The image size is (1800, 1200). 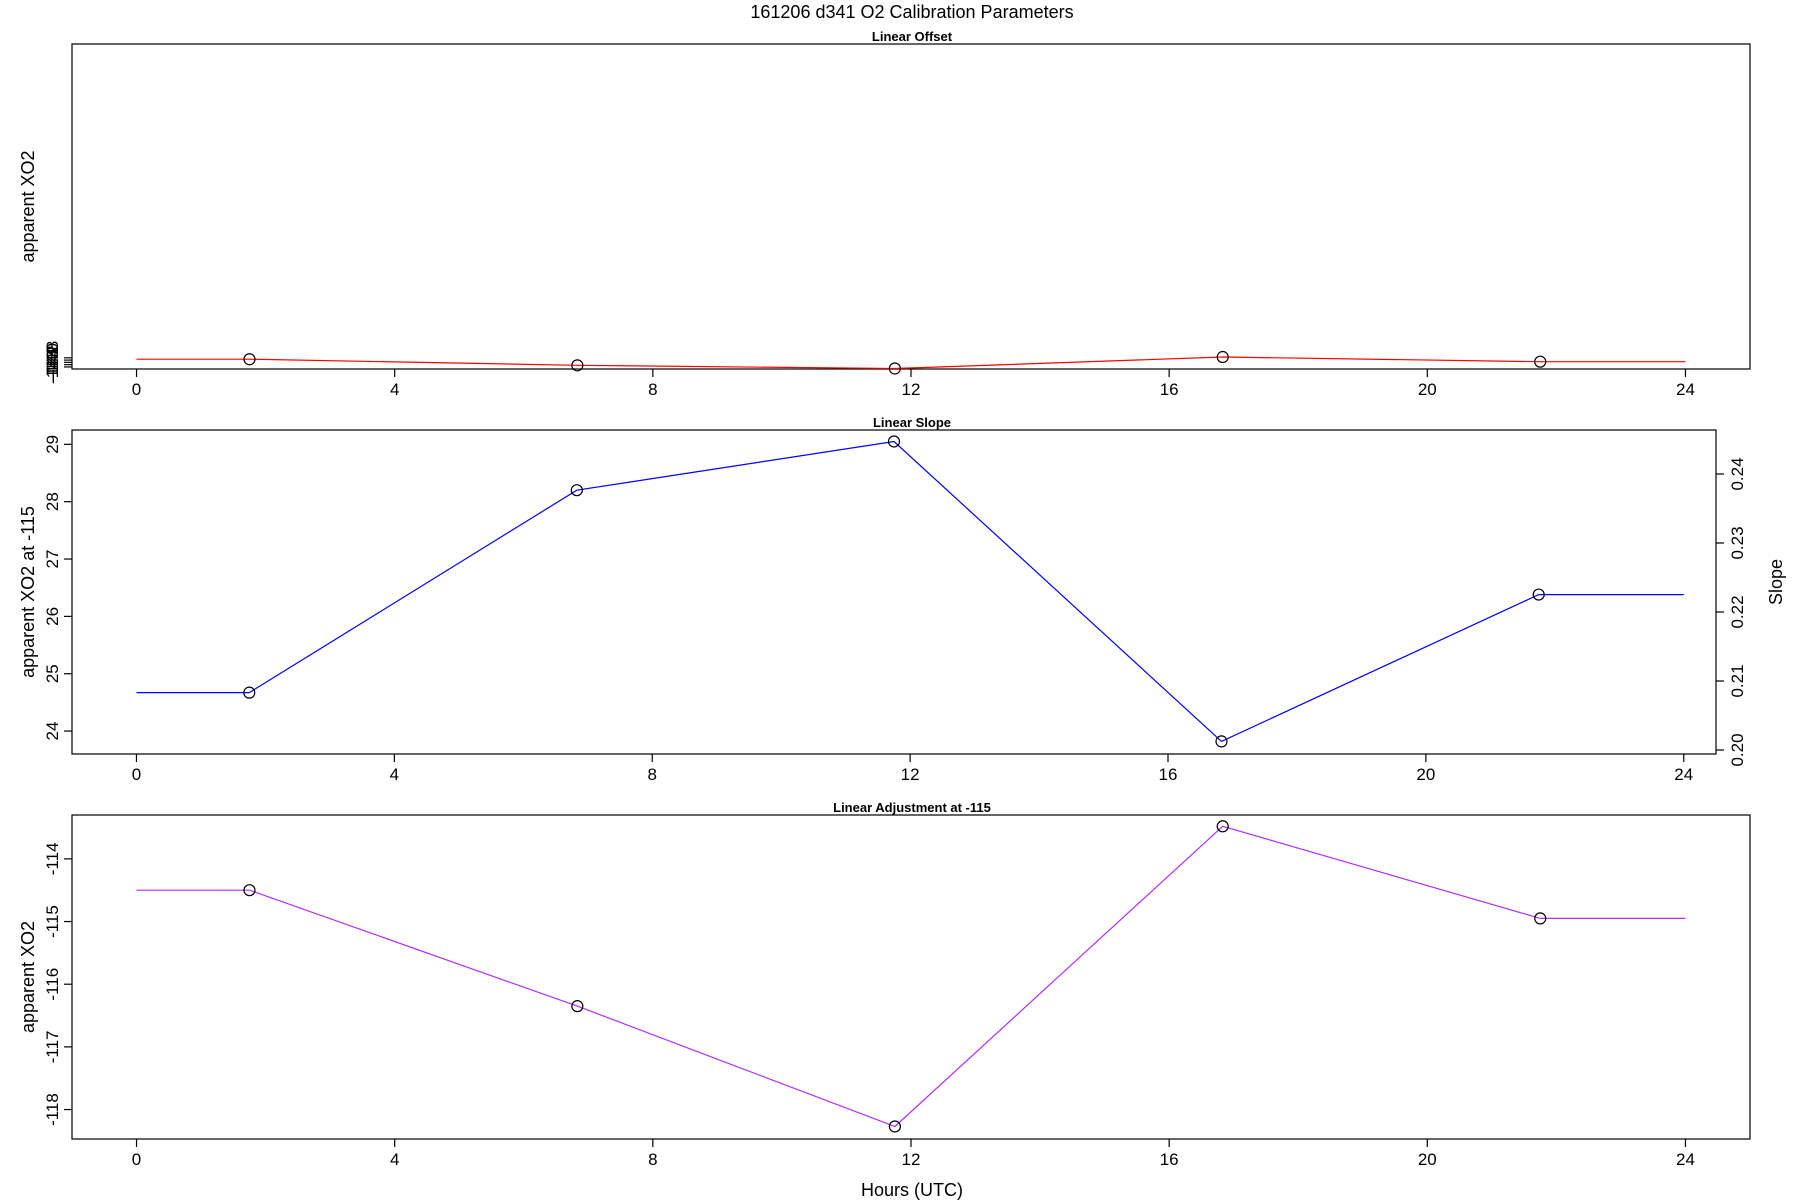 What do you see at coordinates (1776, 582) in the screenshot?
I see `y-right-axis-label: Slope` at bounding box center [1776, 582].